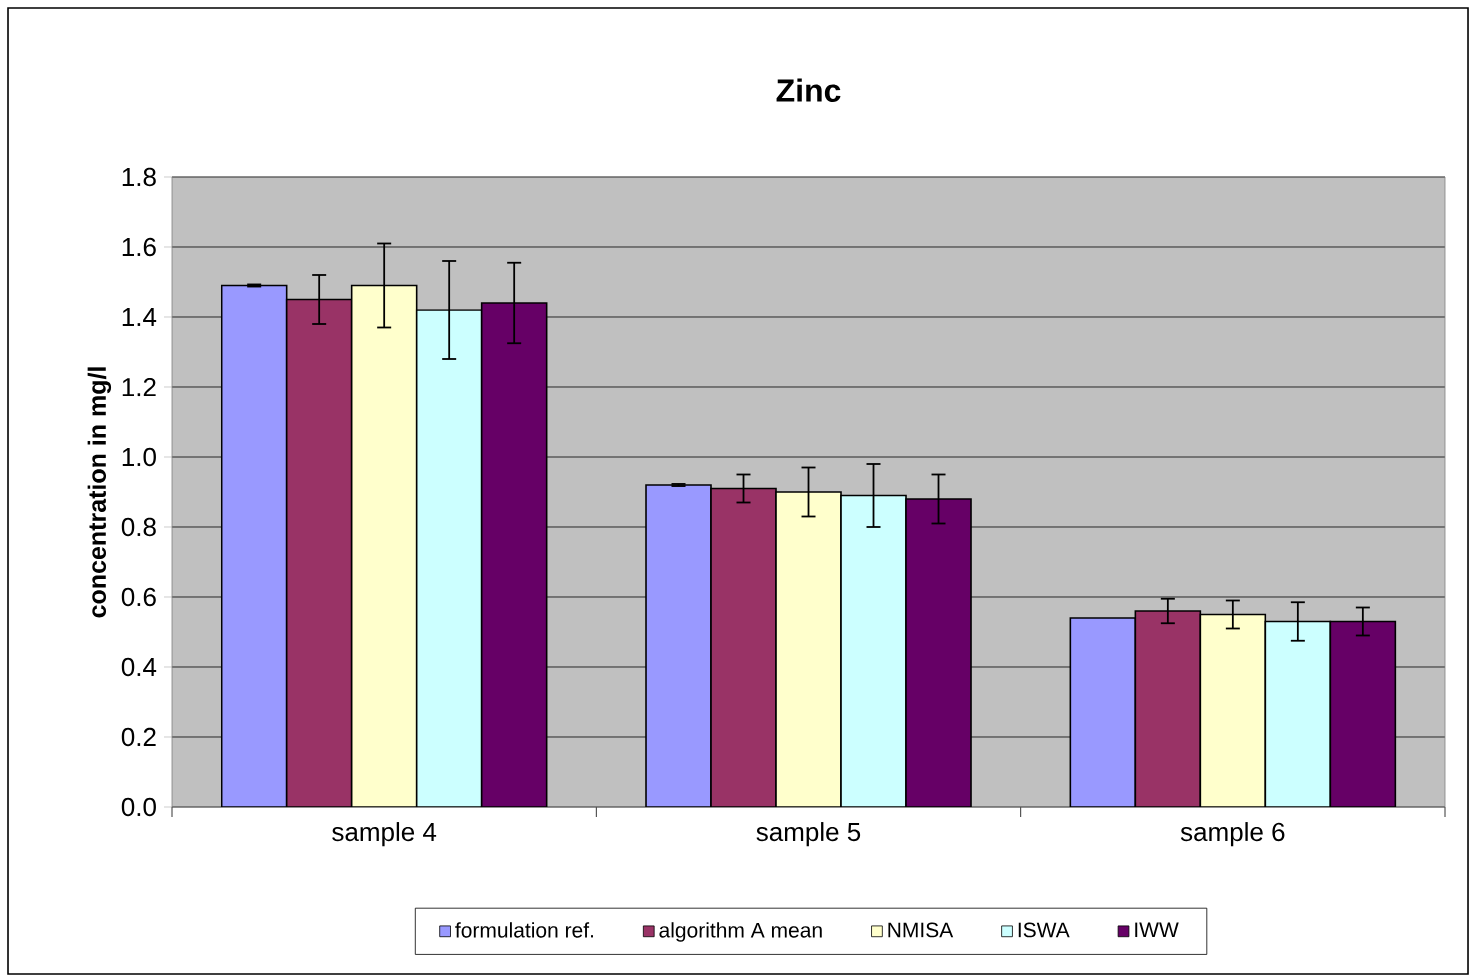  Describe the element at coordinates (138, 737) in the screenshot. I see `y-tick-label: 0.2` at that location.